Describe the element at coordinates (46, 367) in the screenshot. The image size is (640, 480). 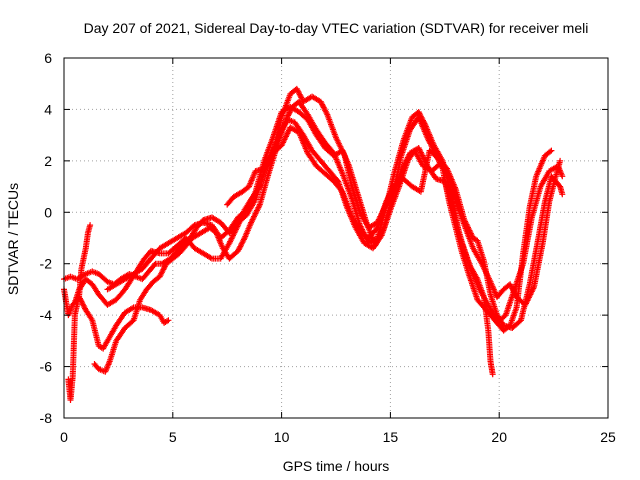
I see `y-tick-label: -6` at that location.